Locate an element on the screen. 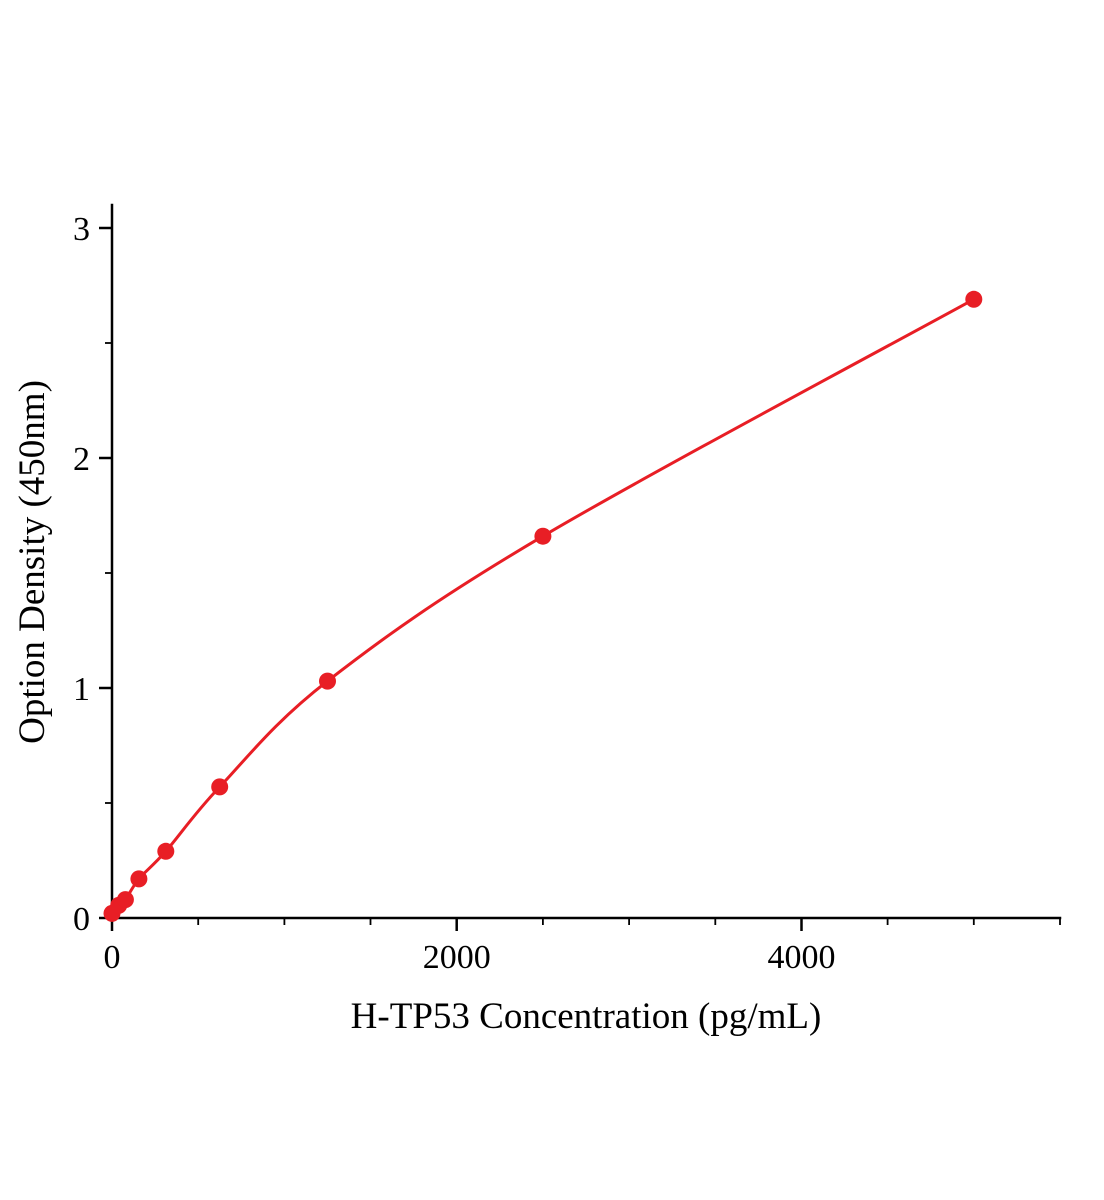 The image size is (1104, 1200). y-tick-label: 3 is located at coordinates (81, 229).